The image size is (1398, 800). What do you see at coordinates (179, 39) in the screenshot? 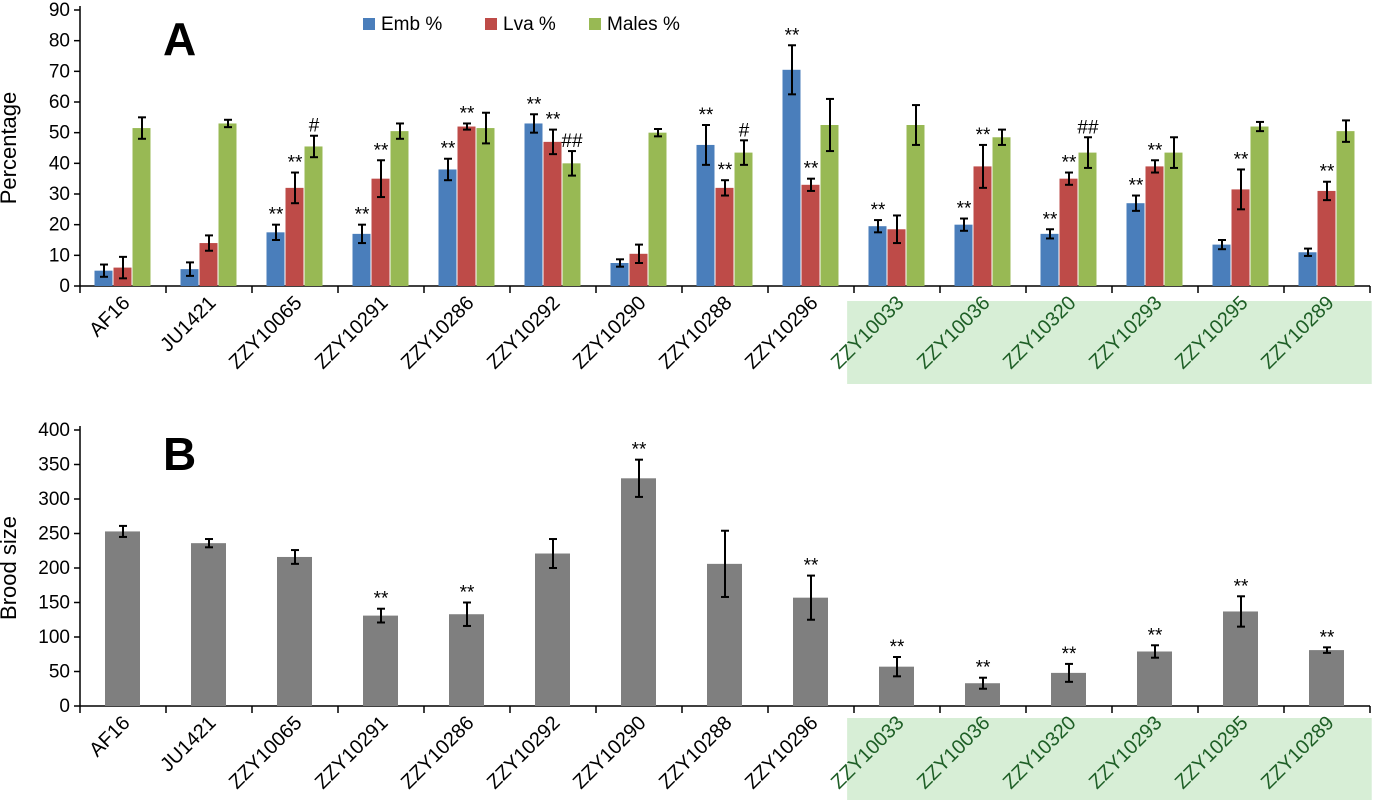
I see `panel-a-panel-label: A` at bounding box center [179, 39].